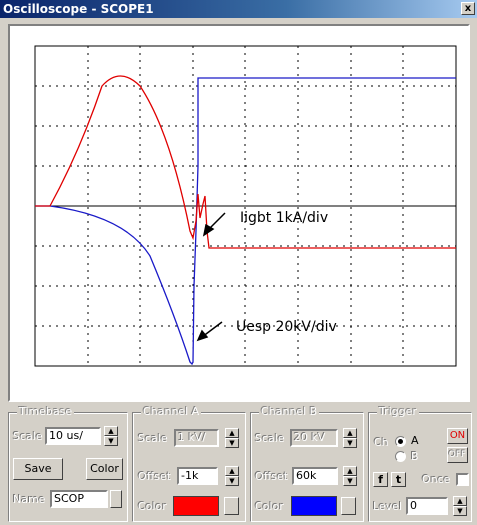 This screenshot has width=477, height=525. Describe the element at coordinates (214, 224) in the screenshot. I see `current-arrow` at that location.